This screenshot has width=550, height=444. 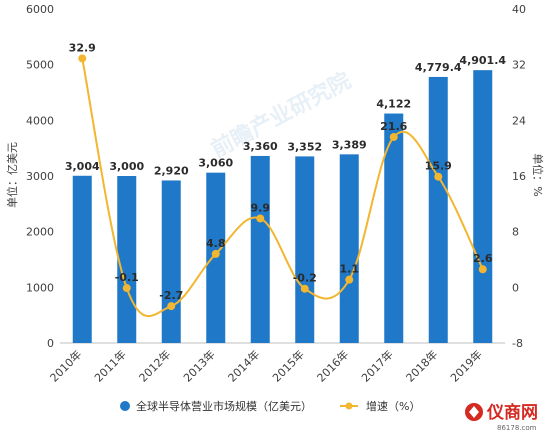 What do you see at coordinates (216, 243) in the screenshot?
I see `line-data-label: 4.8` at bounding box center [216, 243].